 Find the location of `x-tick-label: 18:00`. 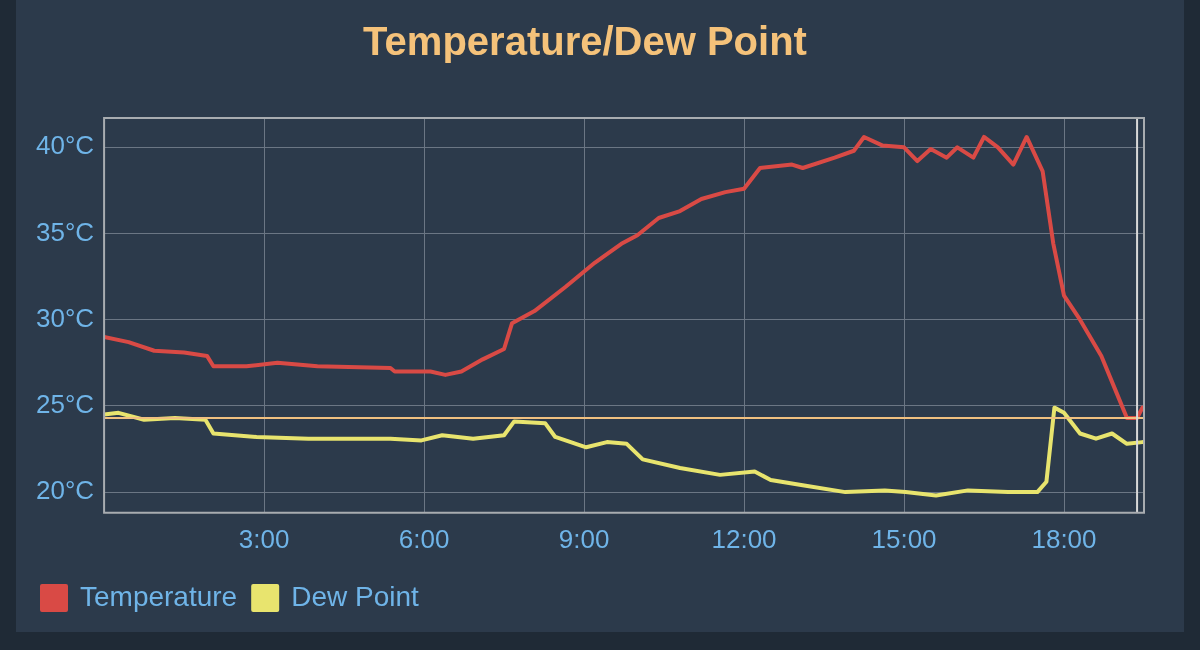

x-tick-label: 18:00 is located at coordinates (1064, 538).